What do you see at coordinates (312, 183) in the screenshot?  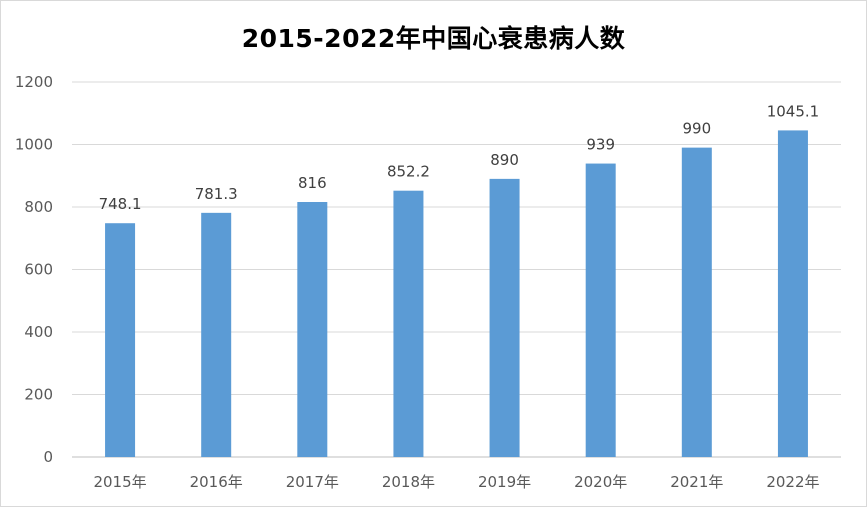 I see `data-label: 816` at bounding box center [312, 183].